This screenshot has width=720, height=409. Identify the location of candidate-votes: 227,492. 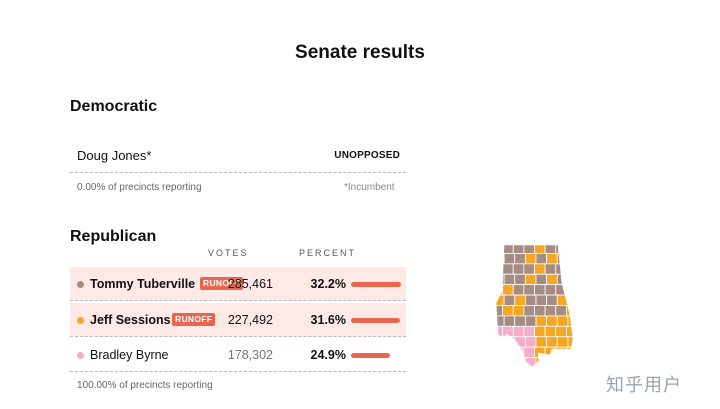
(250, 320).